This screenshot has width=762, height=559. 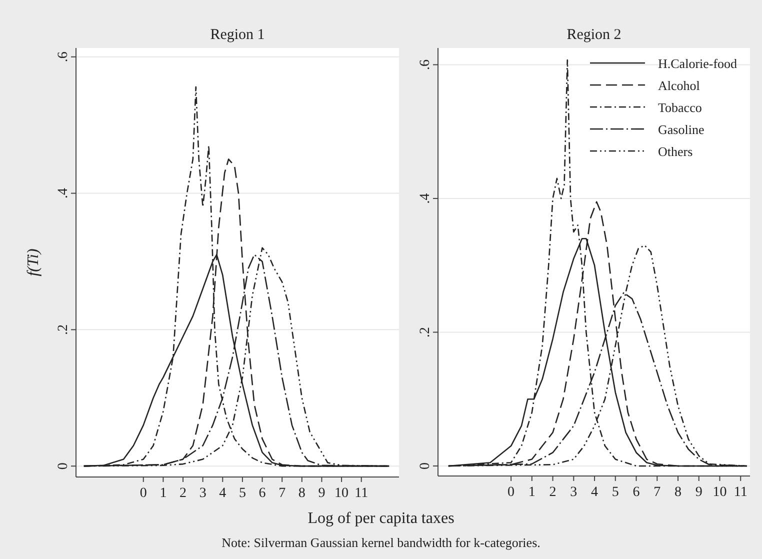 I want to click on legend-label: Others, so click(x=675, y=151).